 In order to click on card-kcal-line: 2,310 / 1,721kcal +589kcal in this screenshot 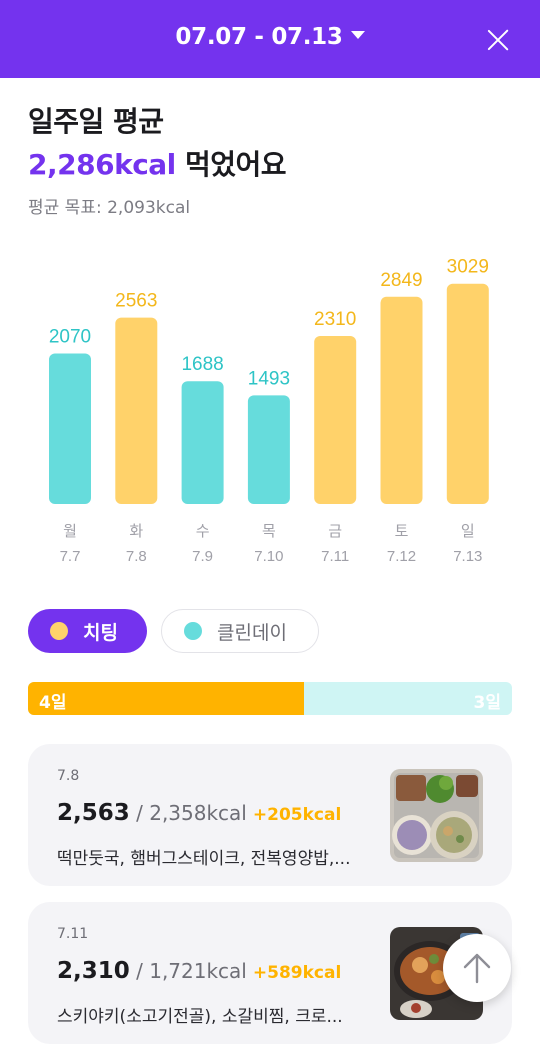, I will do `click(199, 971)`.